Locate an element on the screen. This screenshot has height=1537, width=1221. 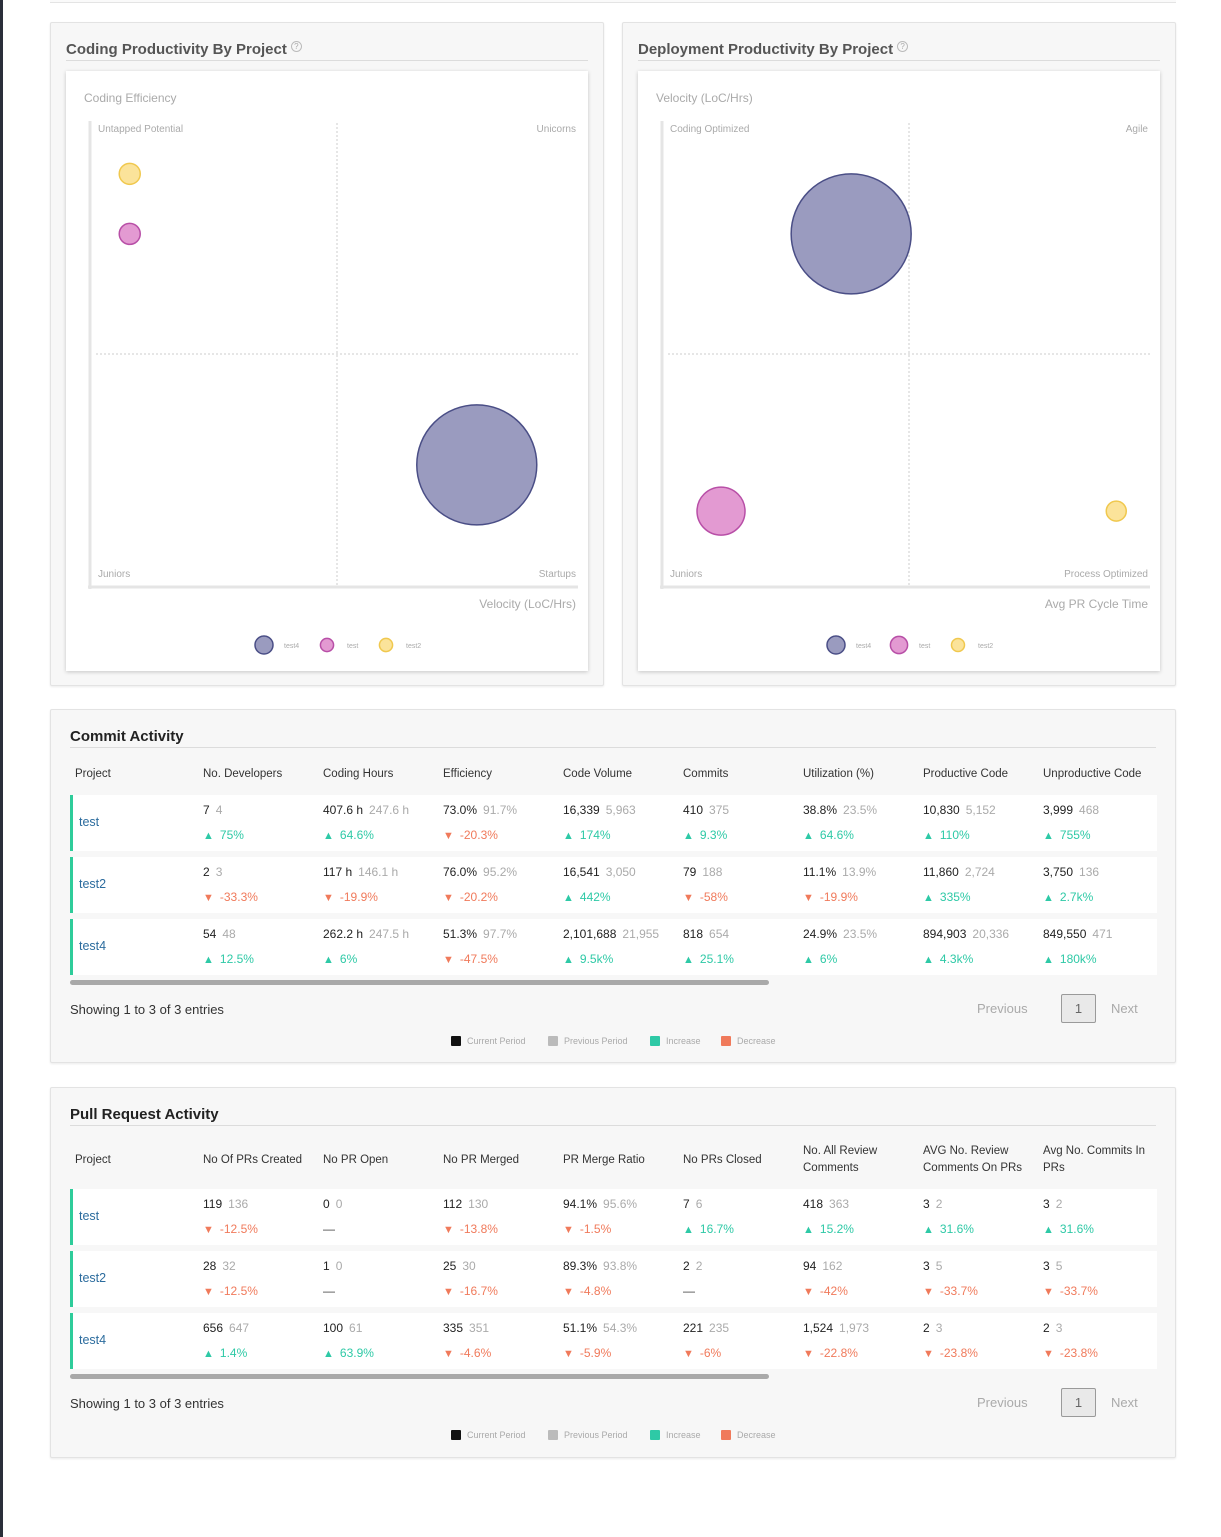
deploy-legend-label-test4: test4 is located at coordinates (863, 646).